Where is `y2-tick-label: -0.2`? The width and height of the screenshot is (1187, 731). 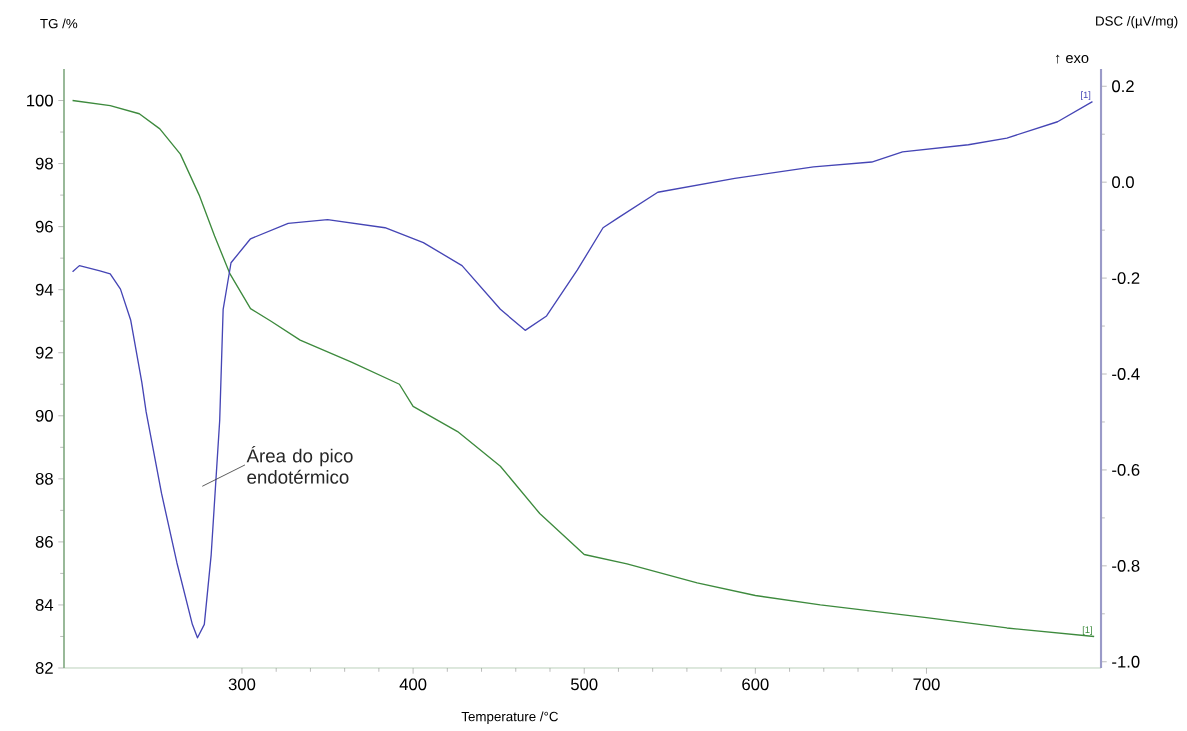 y2-tick-label: -0.2 is located at coordinates (1126, 278).